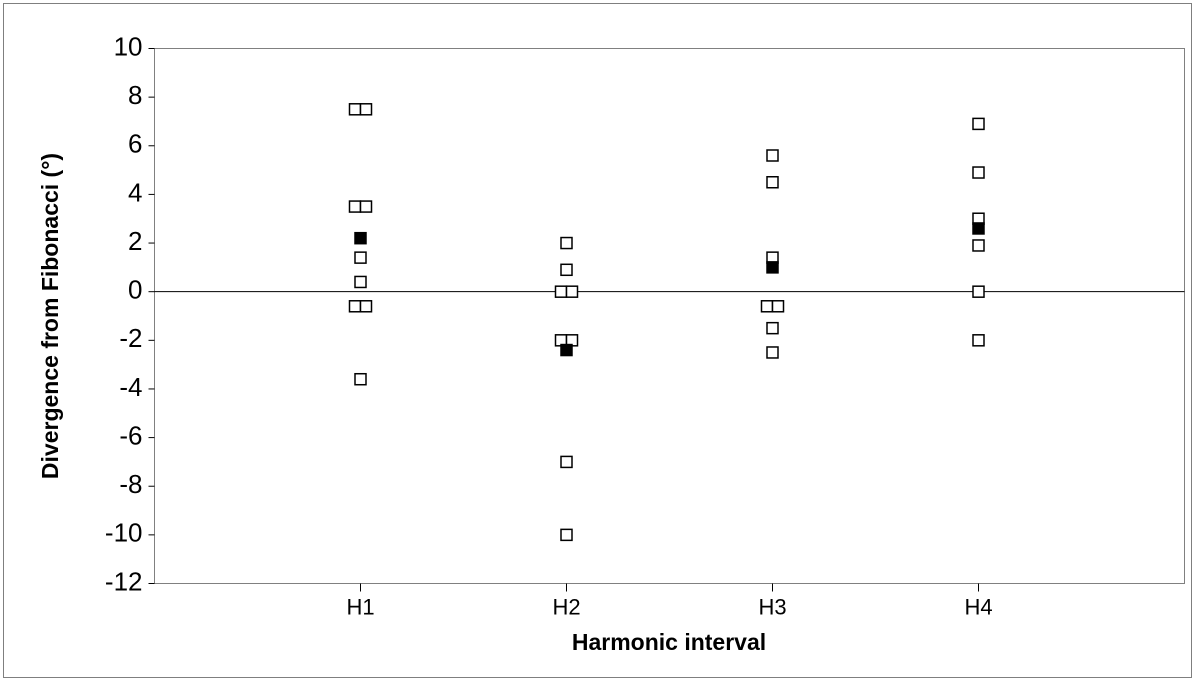 Image resolution: width=1196 pixels, height=682 pixels. I want to click on y-tick-label: 6, so click(135, 144).